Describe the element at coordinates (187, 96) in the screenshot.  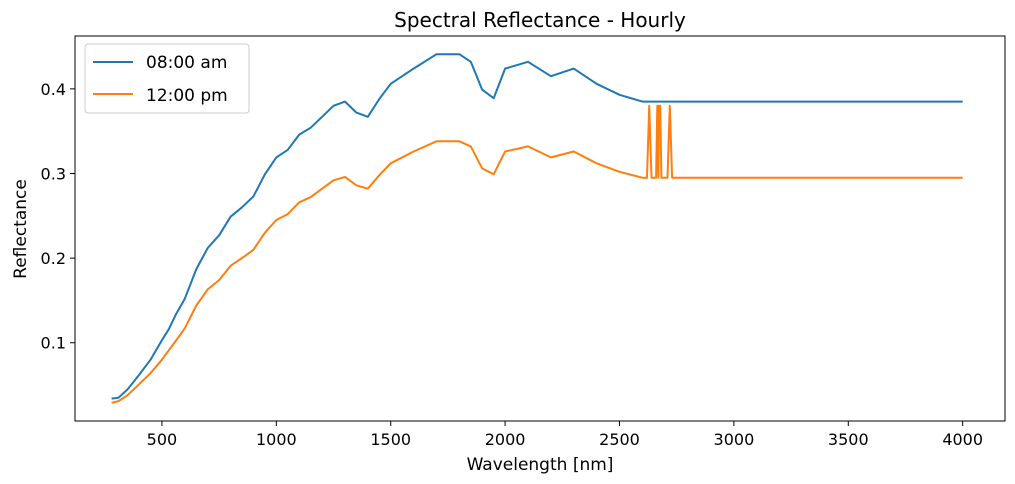
I see `legend-label-series-2: 12:00 pm` at that location.